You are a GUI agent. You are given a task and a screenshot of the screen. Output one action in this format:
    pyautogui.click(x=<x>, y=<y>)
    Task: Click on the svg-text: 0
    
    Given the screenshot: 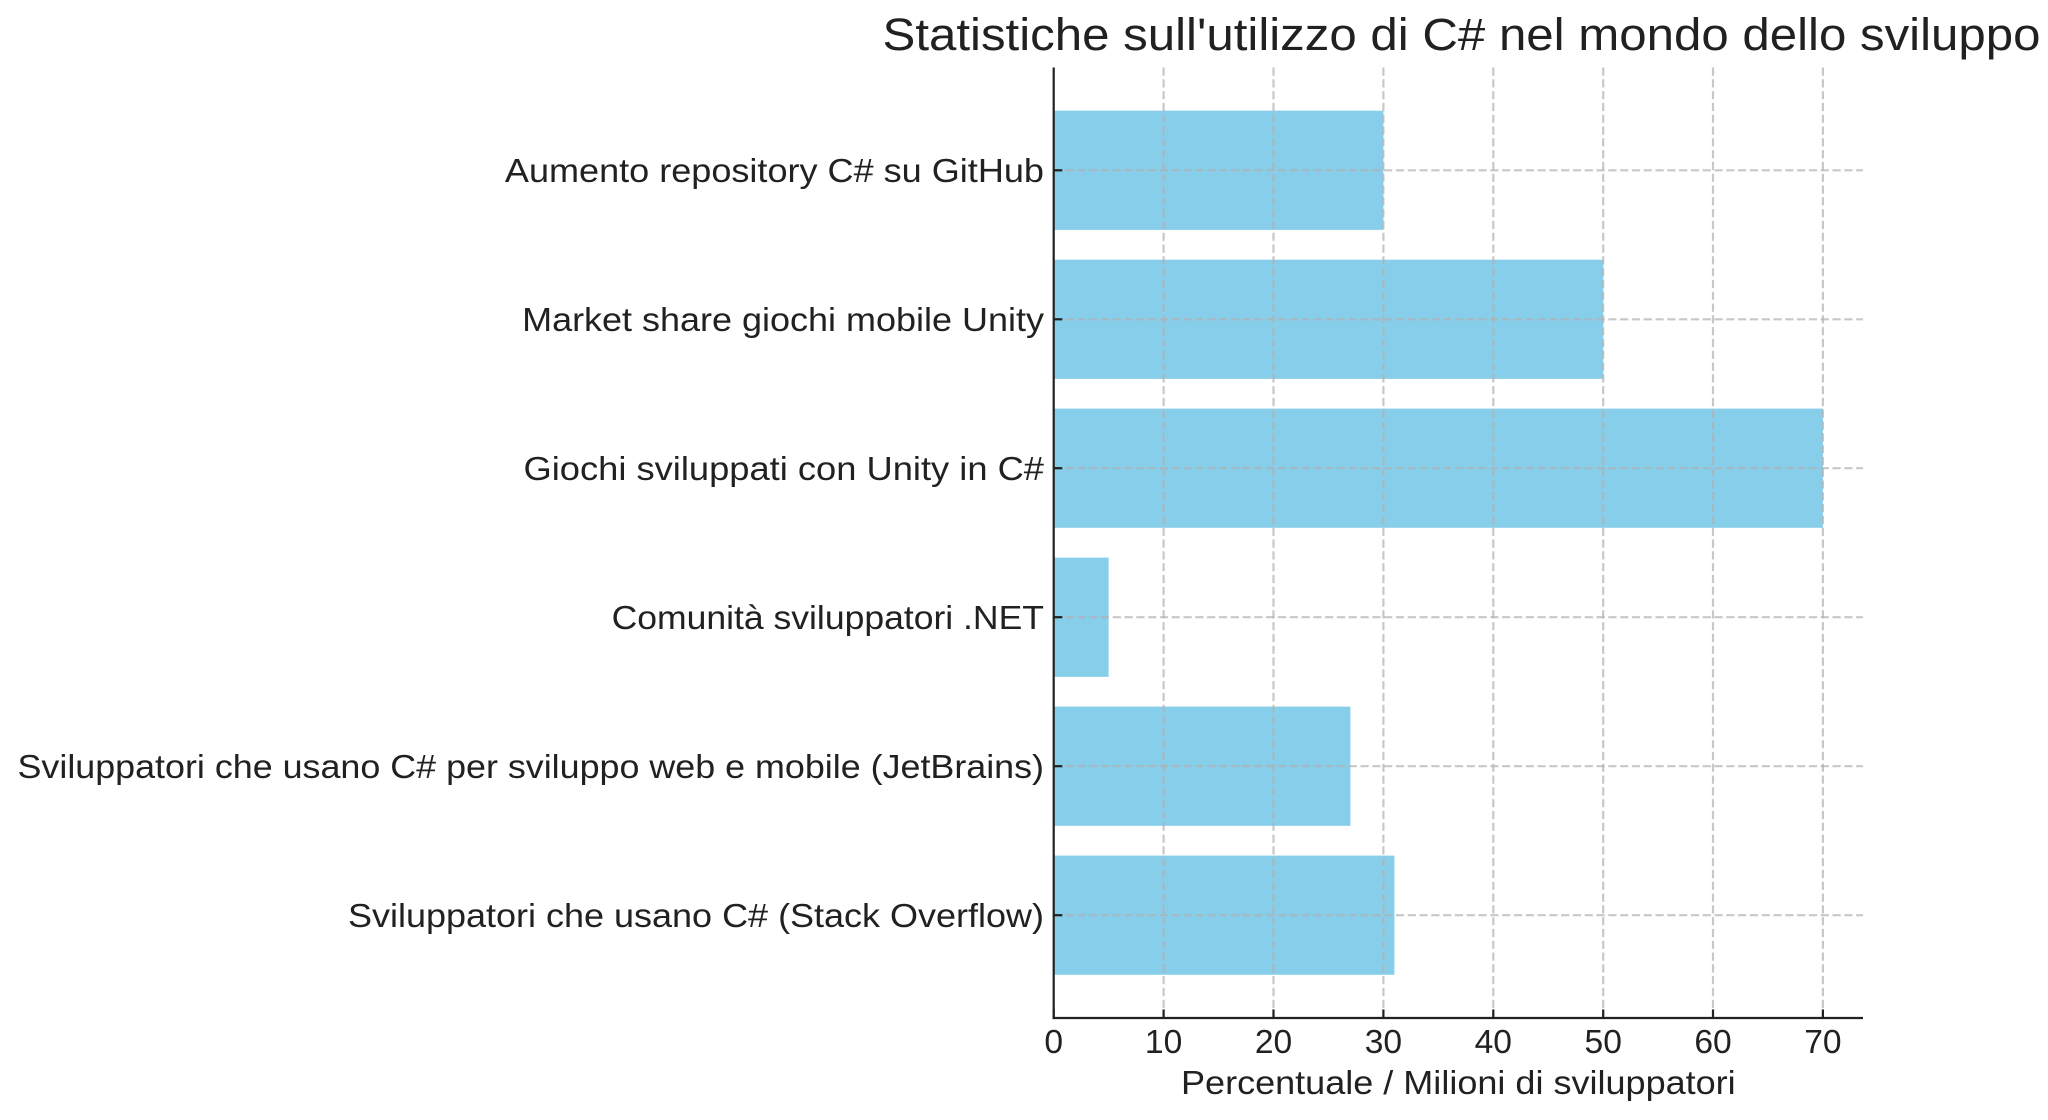 What is the action you would take?
    pyautogui.click(x=1053, y=1042)
    